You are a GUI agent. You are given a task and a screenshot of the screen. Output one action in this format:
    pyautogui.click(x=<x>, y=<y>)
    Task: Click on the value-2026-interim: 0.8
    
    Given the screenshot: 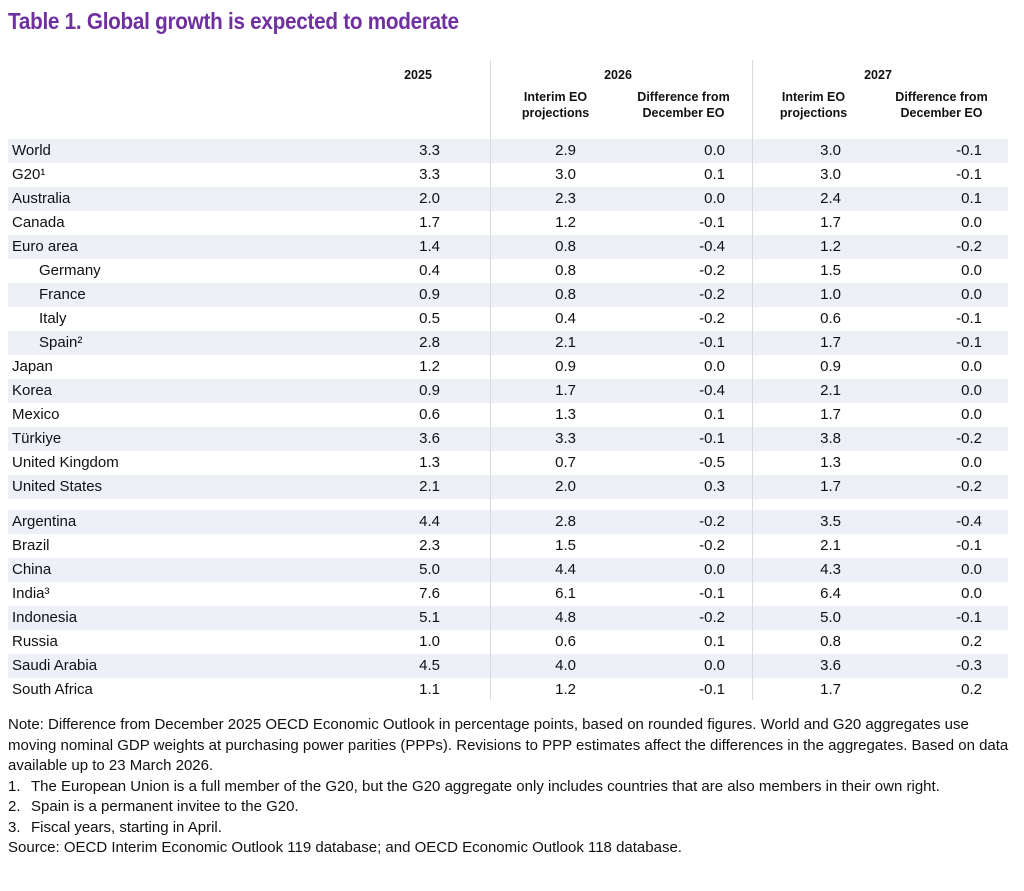 What is the action you would take?
    pyautogui.click(x=565, y=294)
    